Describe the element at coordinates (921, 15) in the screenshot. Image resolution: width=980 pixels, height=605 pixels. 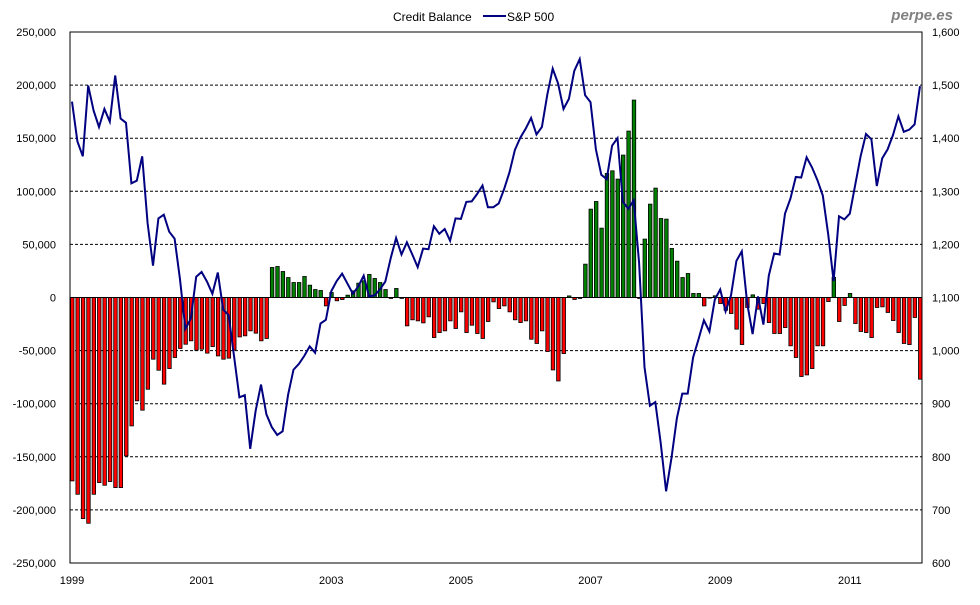
I see `watermark: perpe.es` at that location.